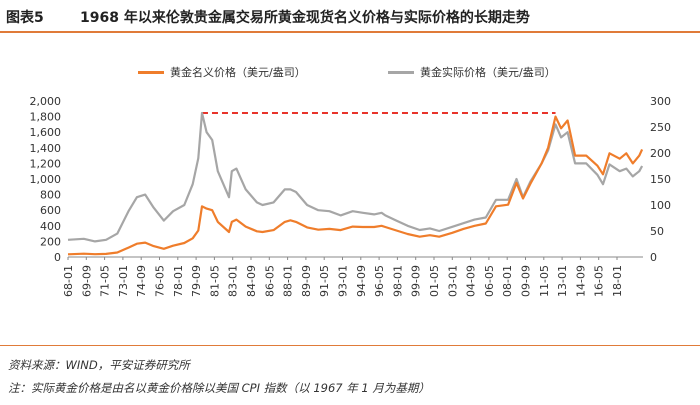  Describe the element at coordinates (580, 281) in the screenshot. I see `x-axis-tick-label: 14-09` at that location.